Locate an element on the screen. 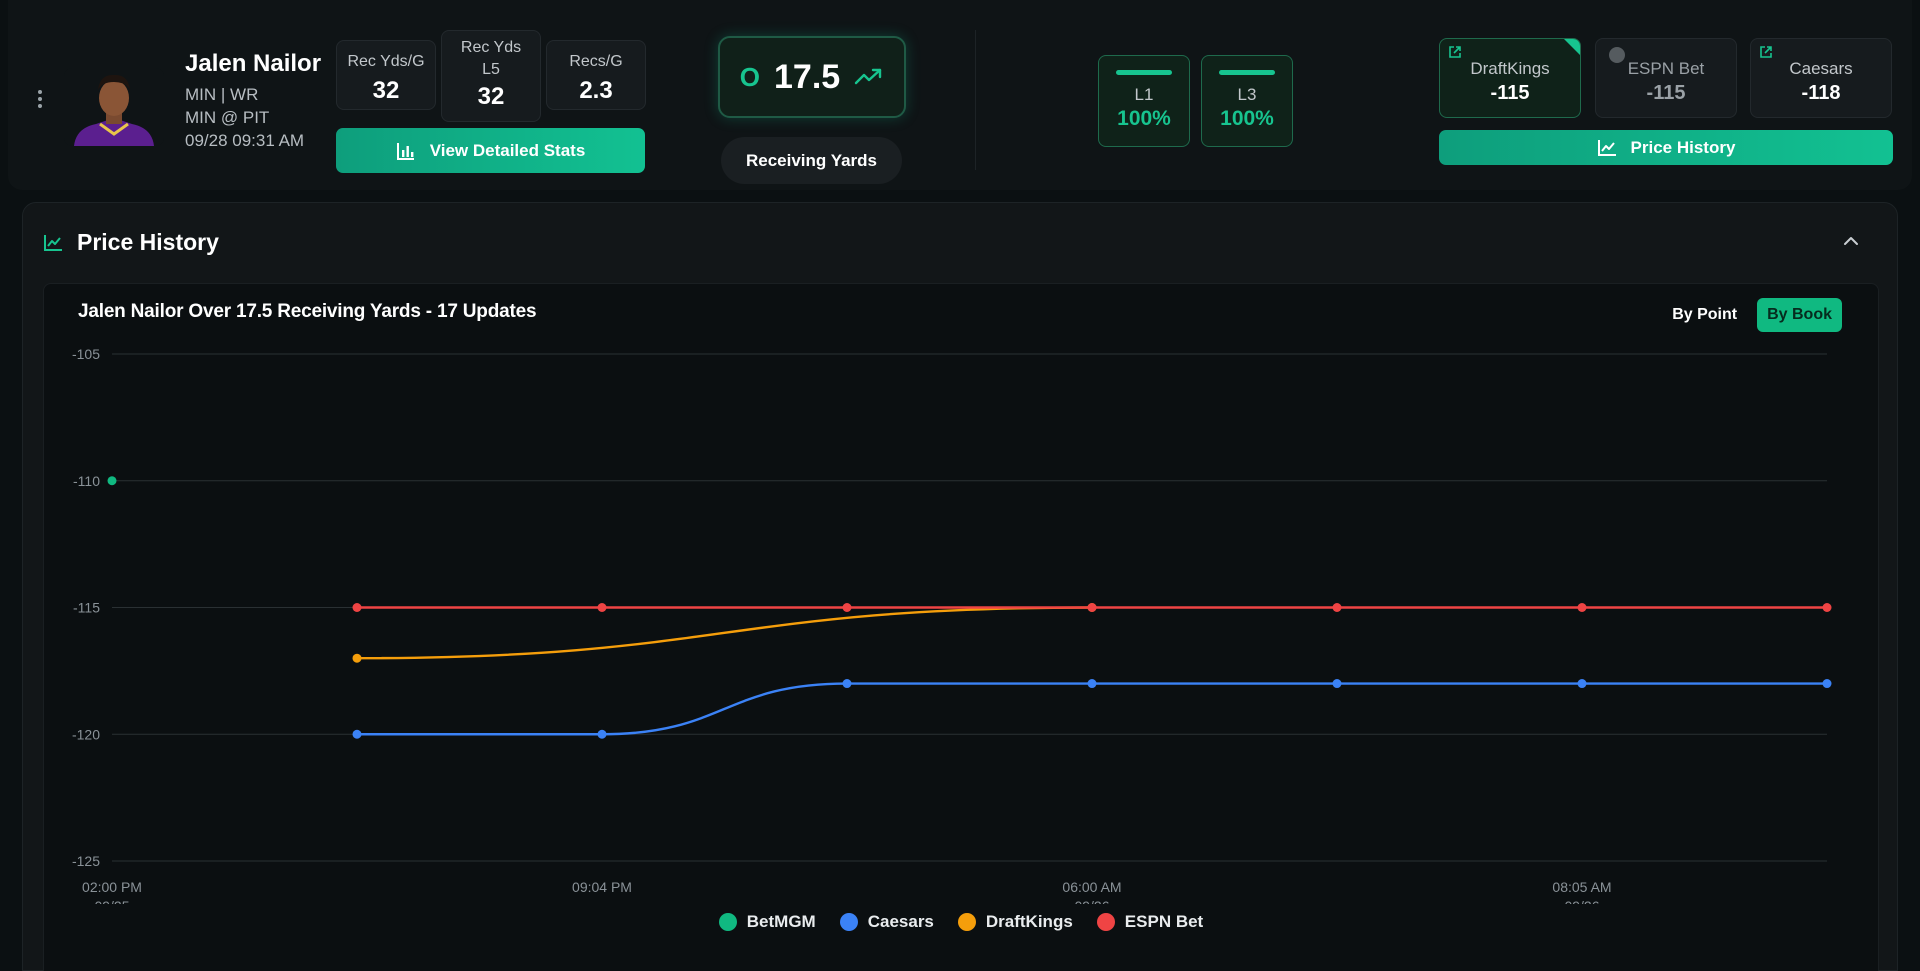  x-tick-label: 08:05 AM is located at coordinates (1581, 887).